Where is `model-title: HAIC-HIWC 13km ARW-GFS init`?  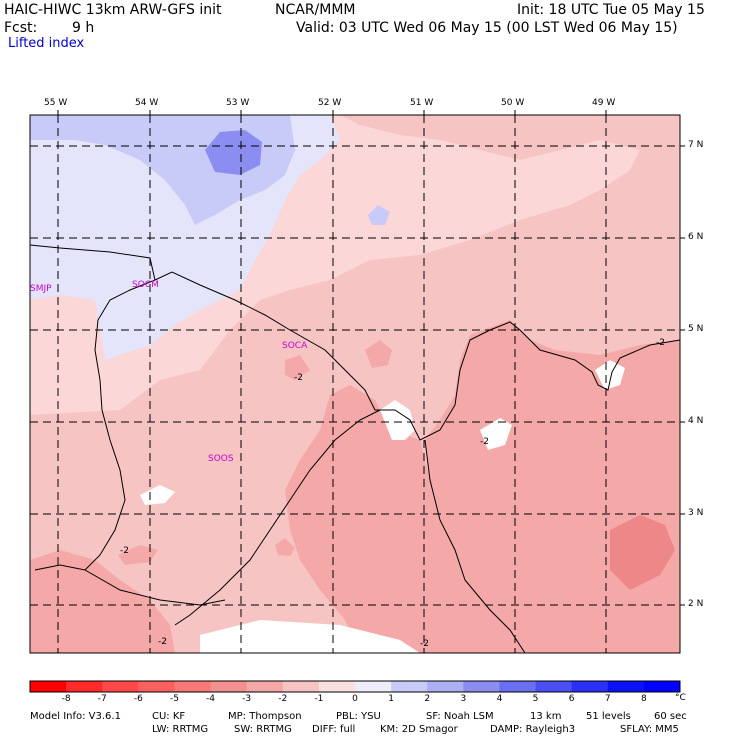 model-title: HAIC-HIWC 13km ARW-GFS init is located at coordinates (113, 10).